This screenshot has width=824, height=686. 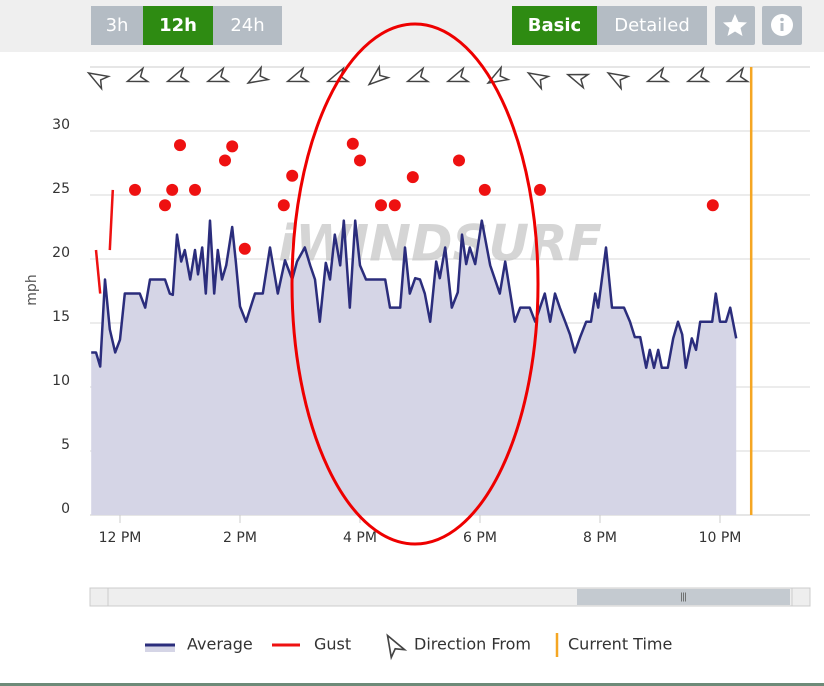 I want to click on x-tick-label: 2 PM, so click(x=240, y=538).